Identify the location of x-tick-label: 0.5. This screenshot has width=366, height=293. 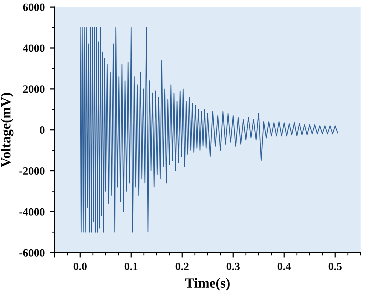
(335, 266).